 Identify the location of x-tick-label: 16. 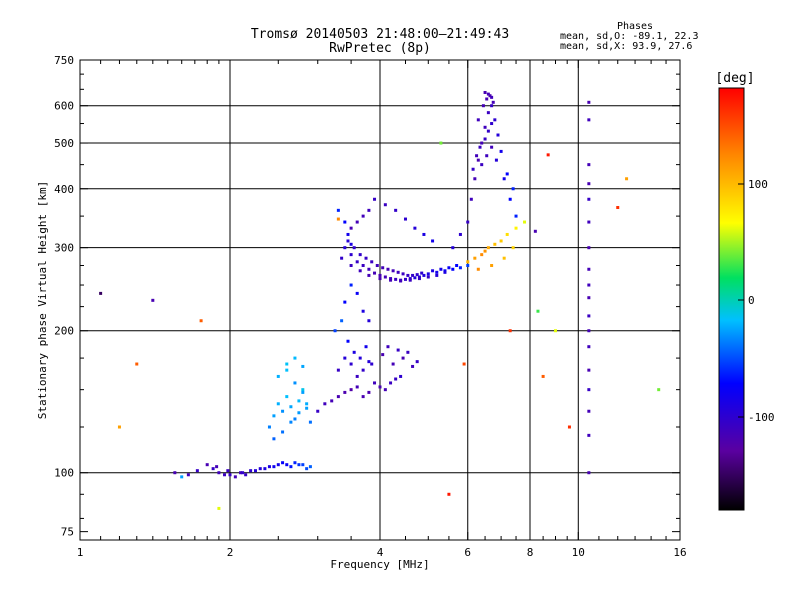
(679, 552).